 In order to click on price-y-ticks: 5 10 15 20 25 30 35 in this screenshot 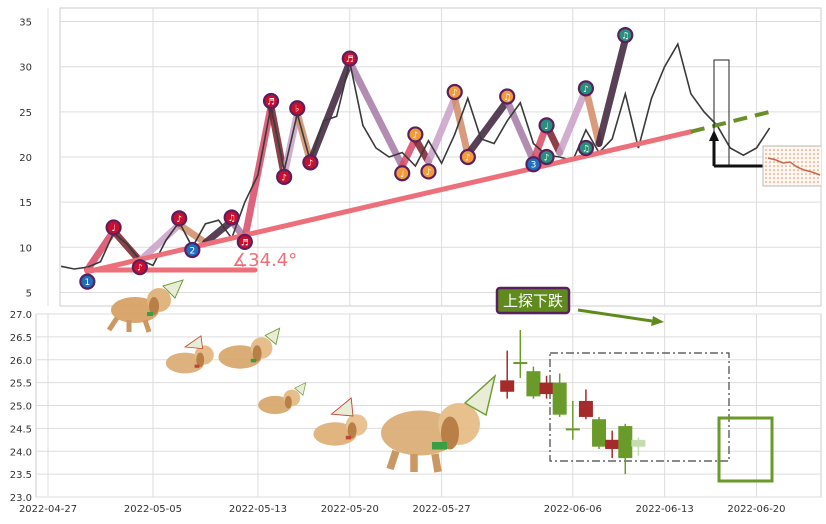, I will do `click(25, 159)`.